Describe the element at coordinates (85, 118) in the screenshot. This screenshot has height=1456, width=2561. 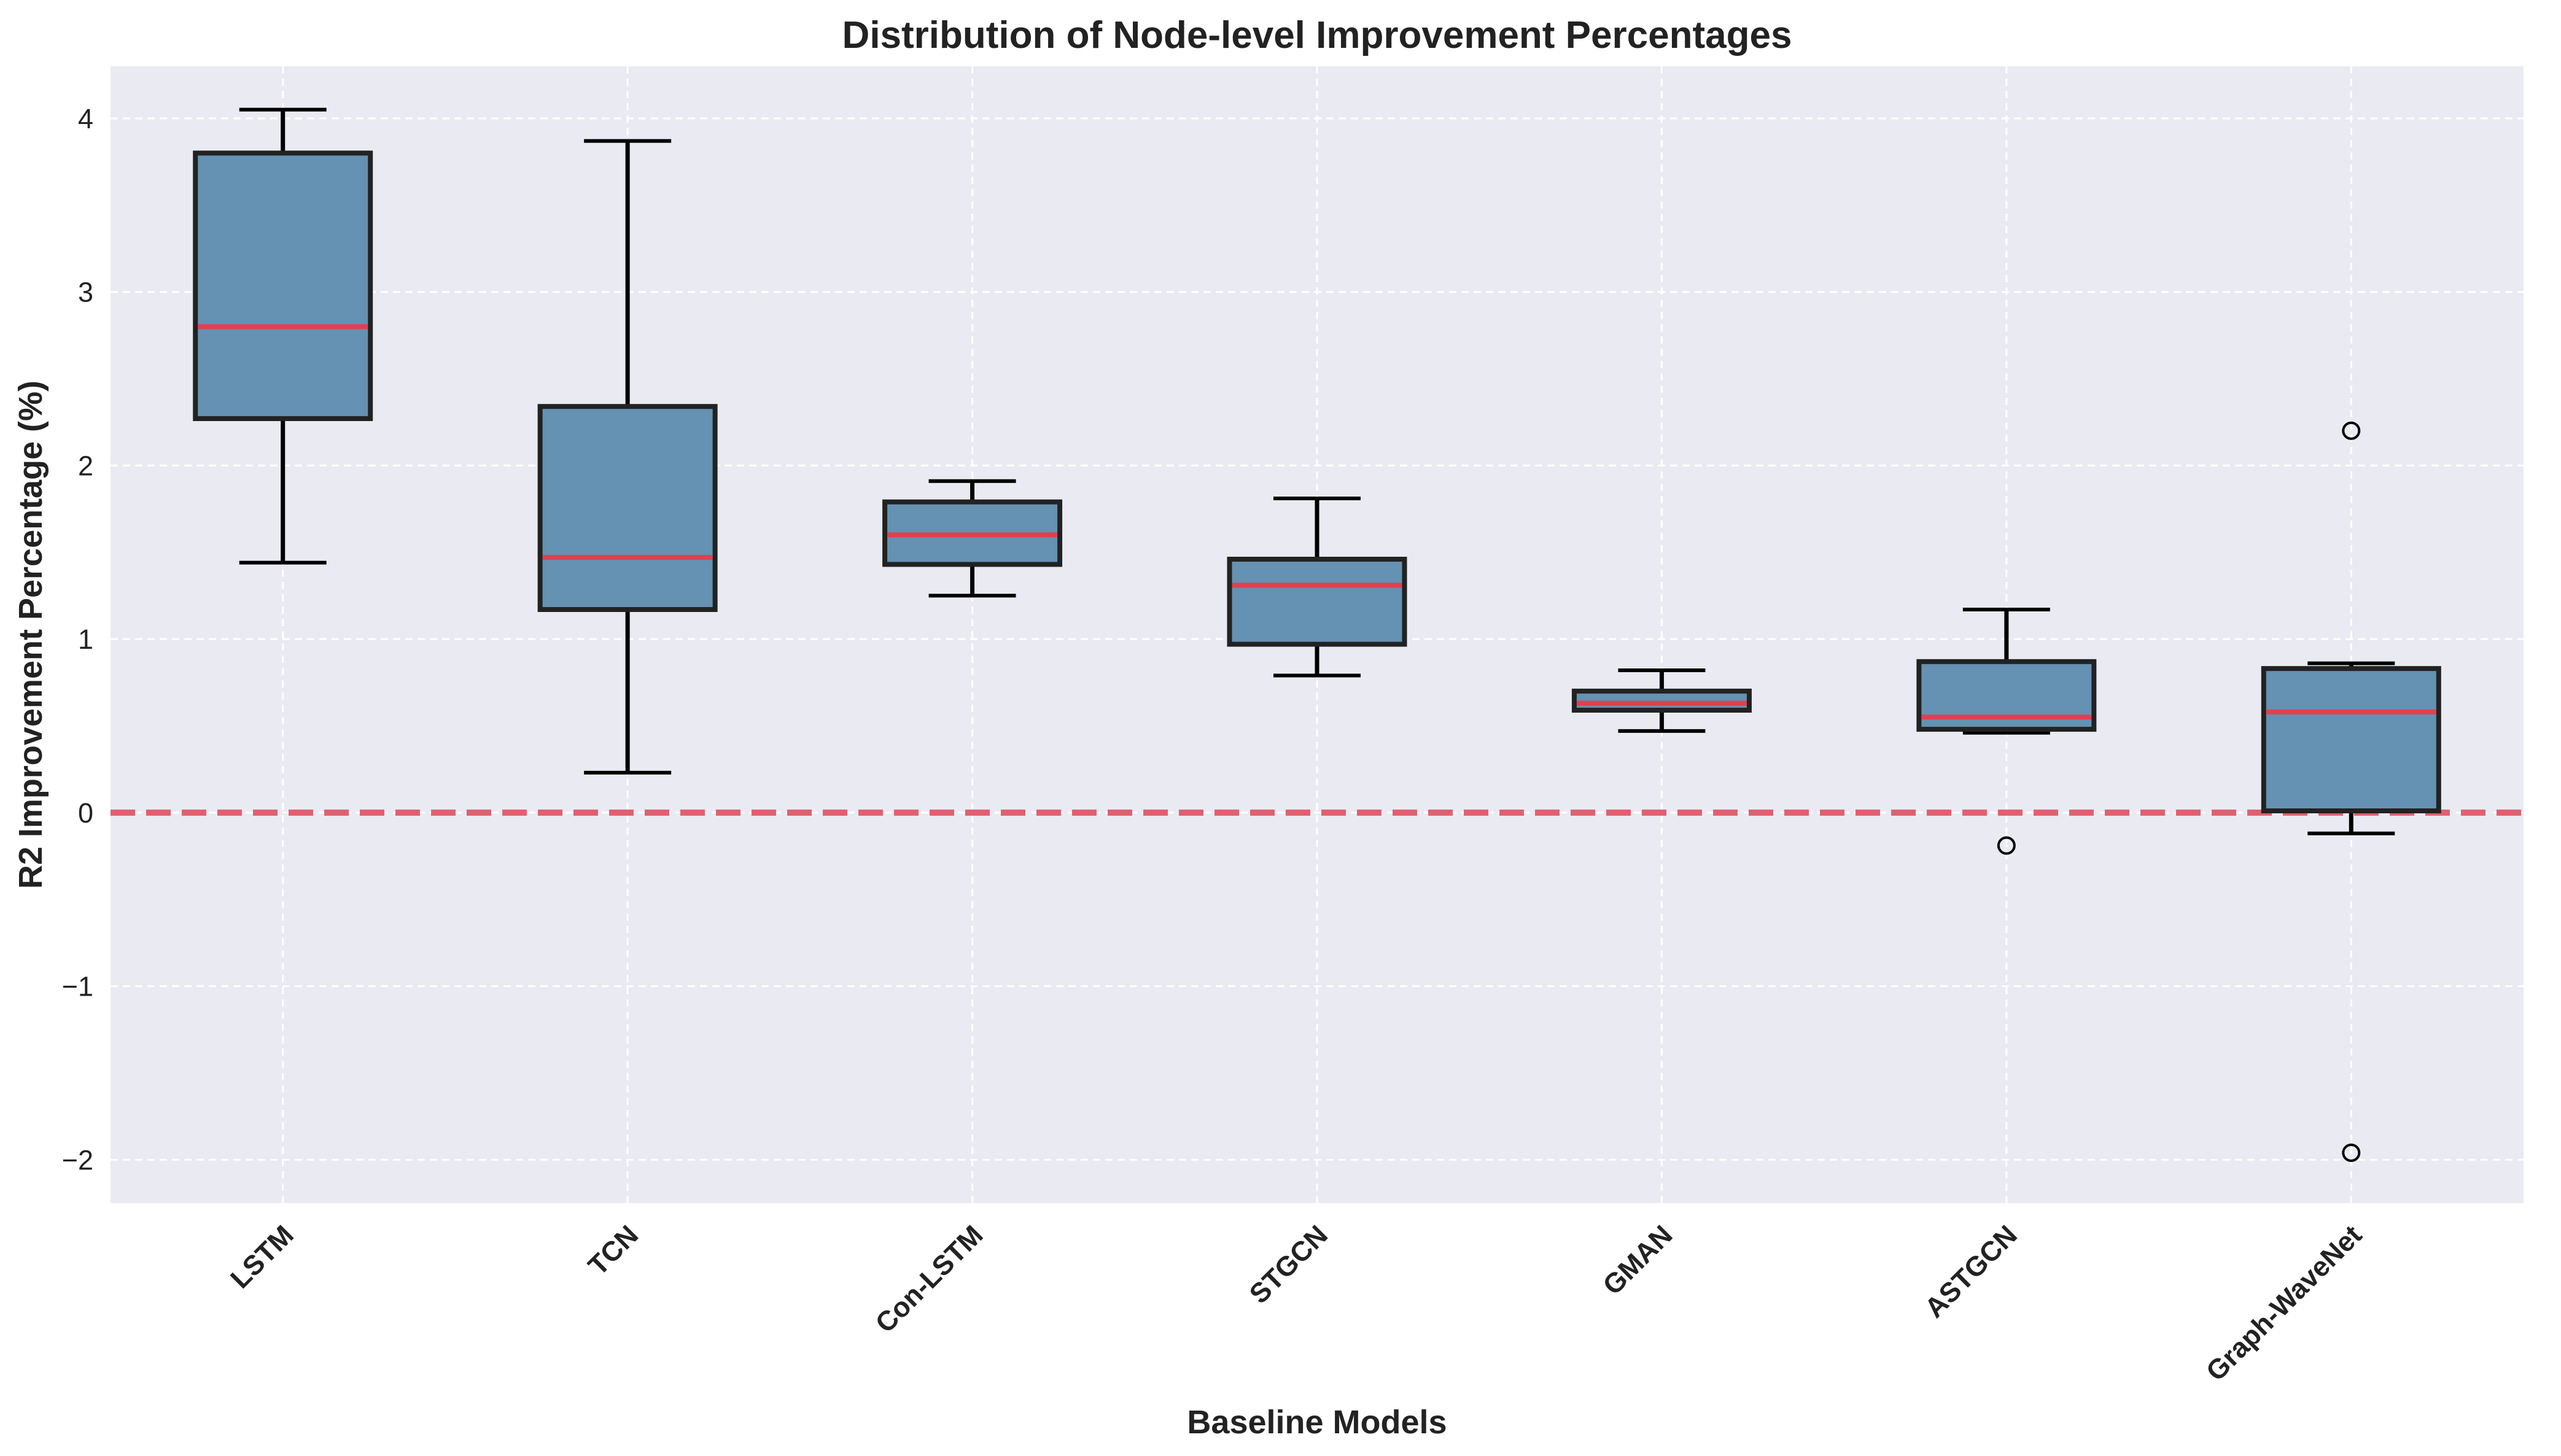
I see `y-tick-label: 4` at that location.